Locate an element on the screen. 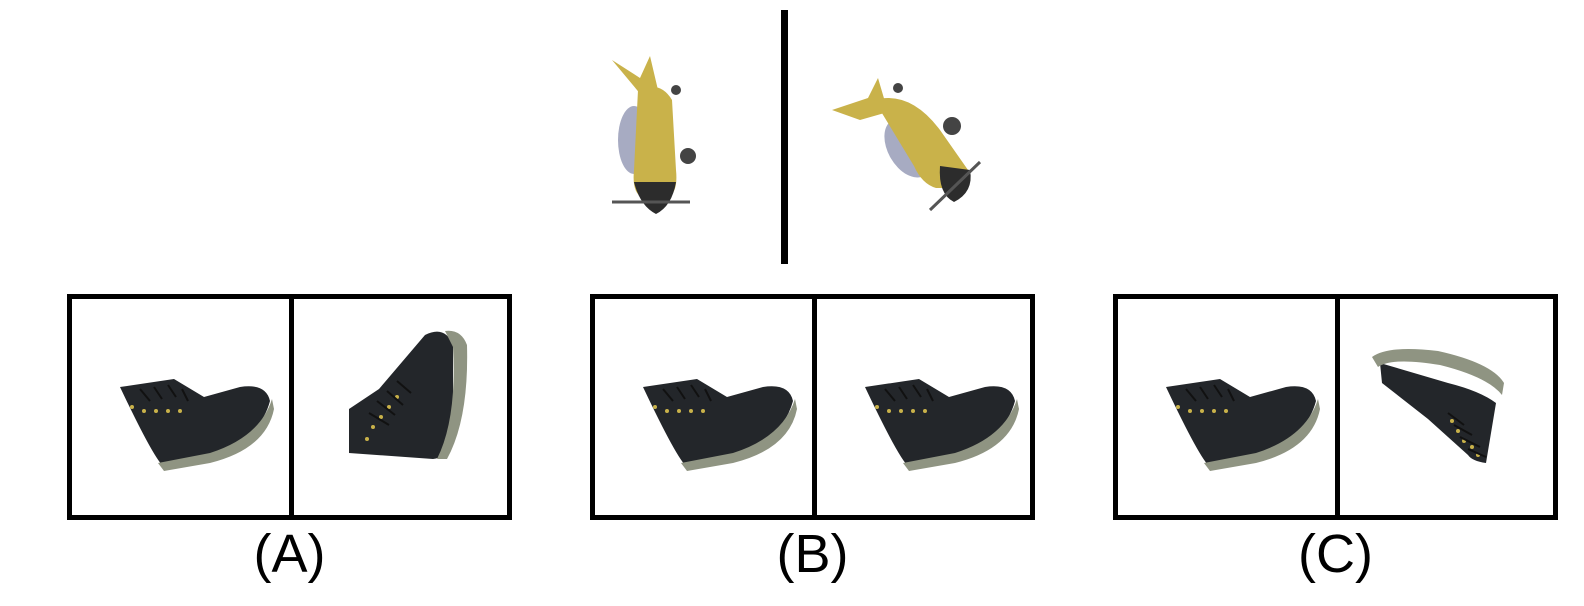 Image resolution: width=1584 pixels, height=606 pixels. option-a-divider is located at coordinates (291, 407).